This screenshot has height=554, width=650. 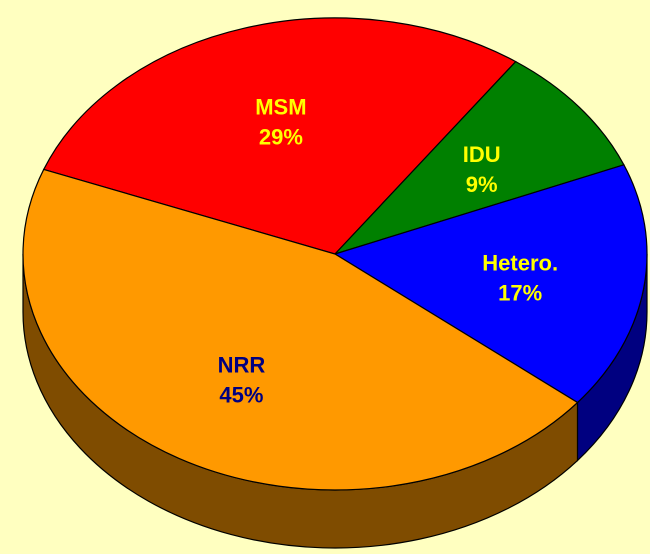 I want to click on slice-value: 9%, so click(x=482, y=184).